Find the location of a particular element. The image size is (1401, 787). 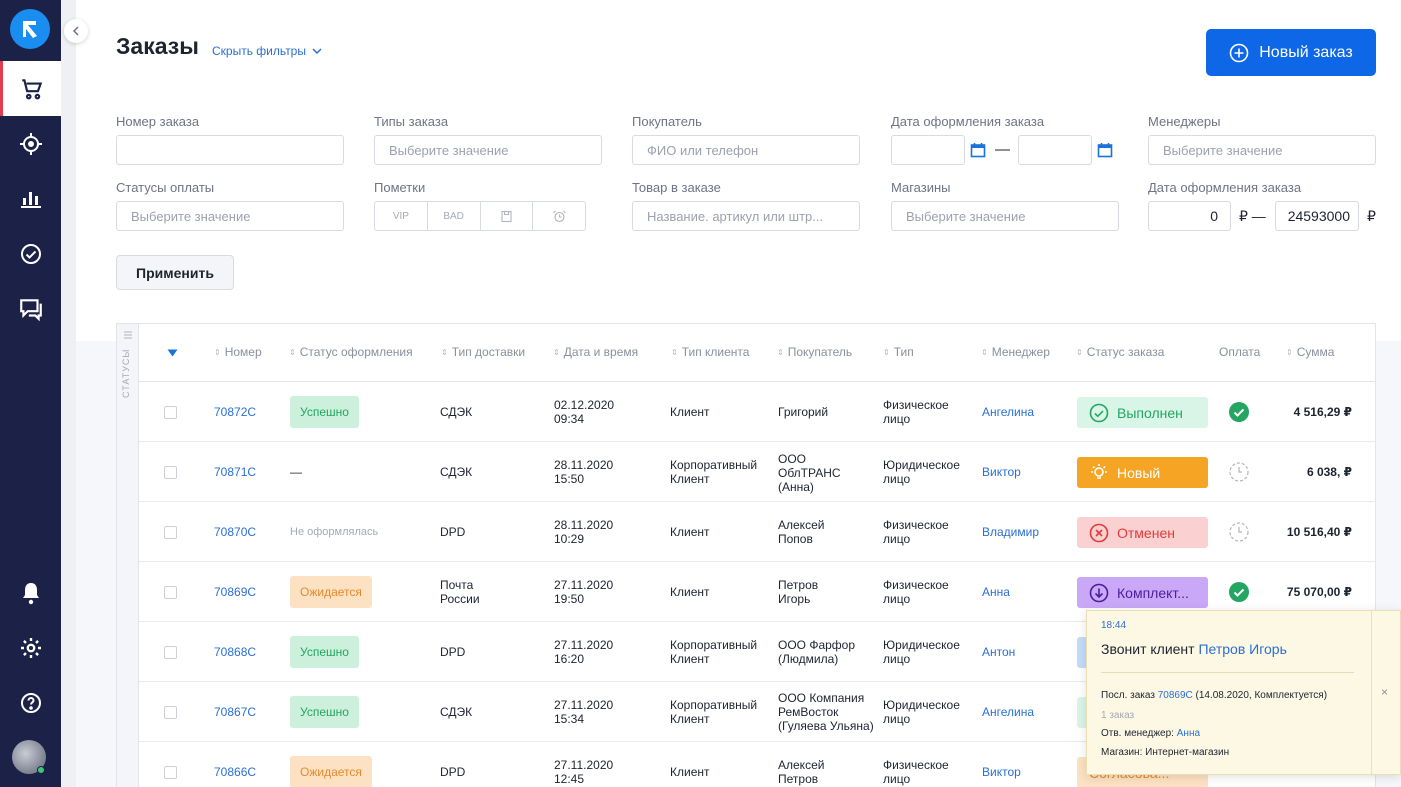

payment-paid-icon is located at coordinates (1239, 412).